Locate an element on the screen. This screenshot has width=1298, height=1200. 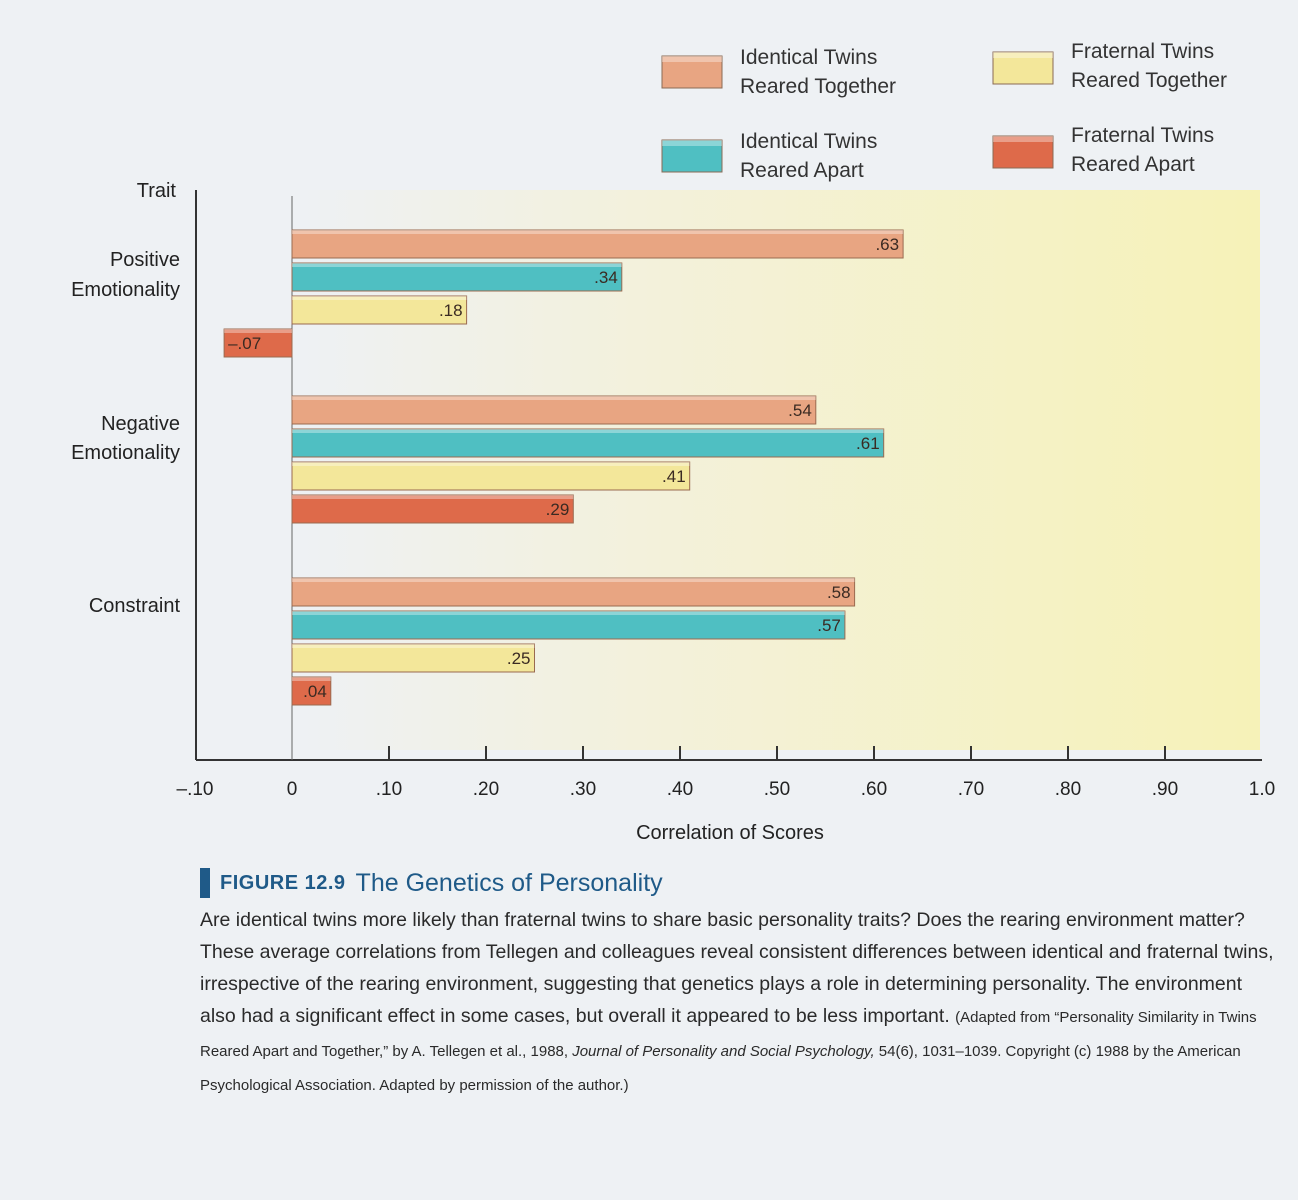
bar-value-label: .57 is located at coordinates (829, 625).